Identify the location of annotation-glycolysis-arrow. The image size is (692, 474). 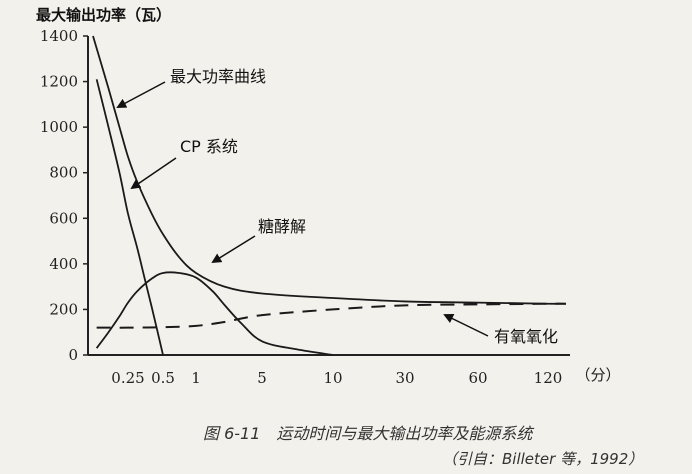
(233, 249).